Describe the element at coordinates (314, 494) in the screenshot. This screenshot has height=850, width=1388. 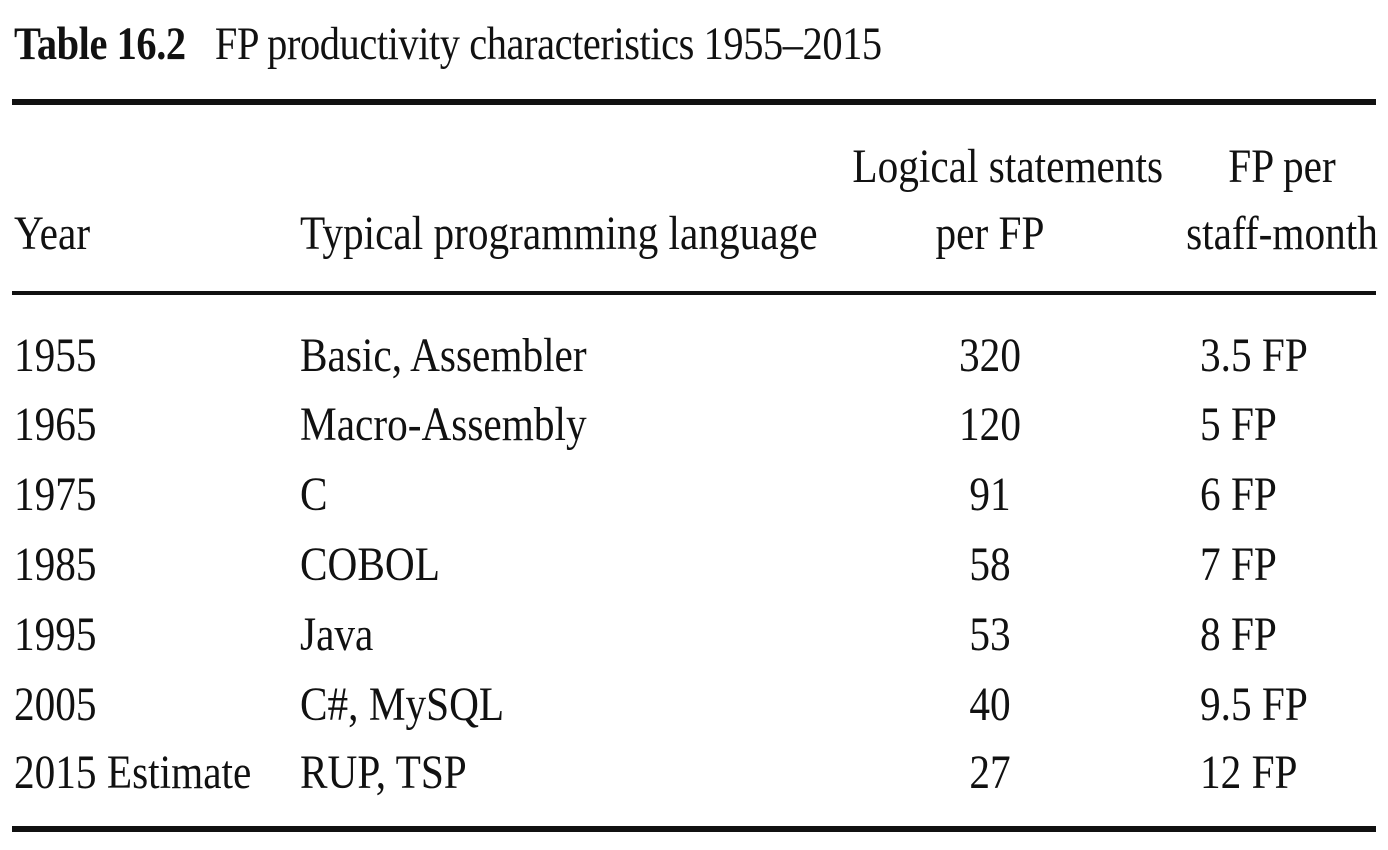
I see `row-1975-language: C` at that location.